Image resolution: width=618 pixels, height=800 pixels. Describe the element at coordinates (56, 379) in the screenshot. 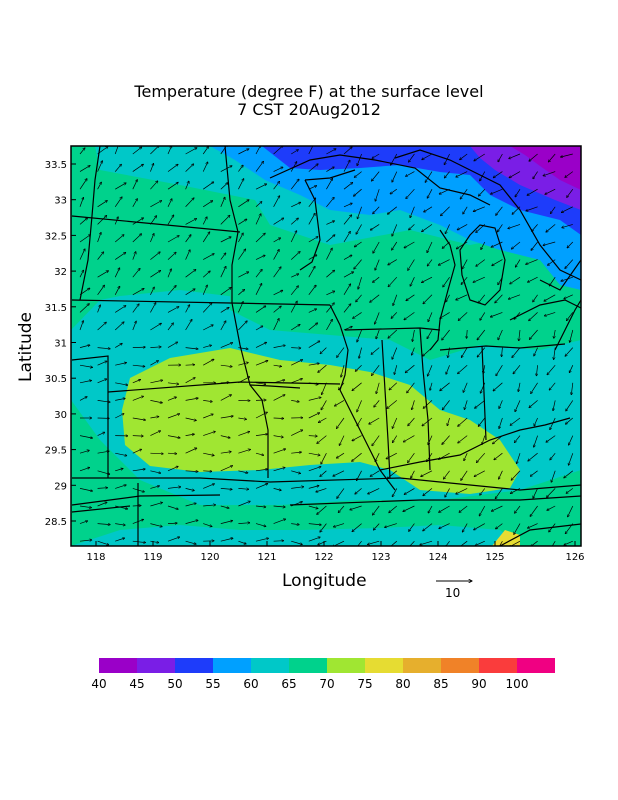

I see `y-tick-label: 30.5` at that location.